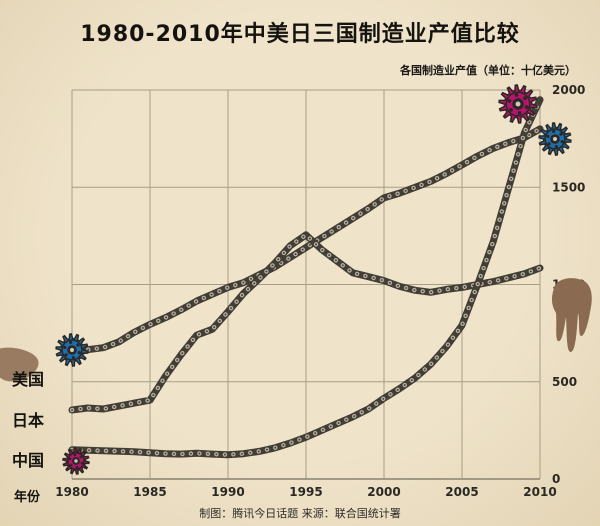  I want to click on unit-label: 各国制造业产值（单位：十亿美元）, so click(488, 70).